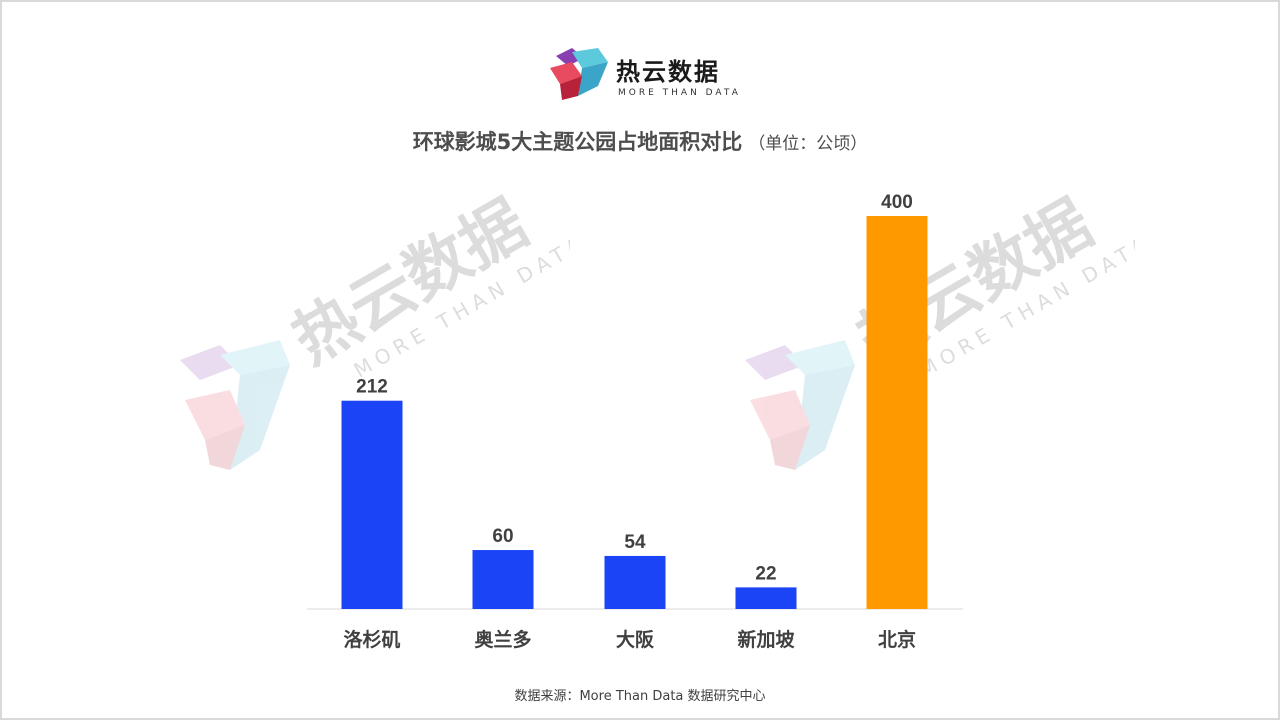 This screenshot has height=720, width=1280. Describe the element at coordinates (679, 93) in the screenshot. I see `logo-subtext: MORE THAN DATA` at that location.